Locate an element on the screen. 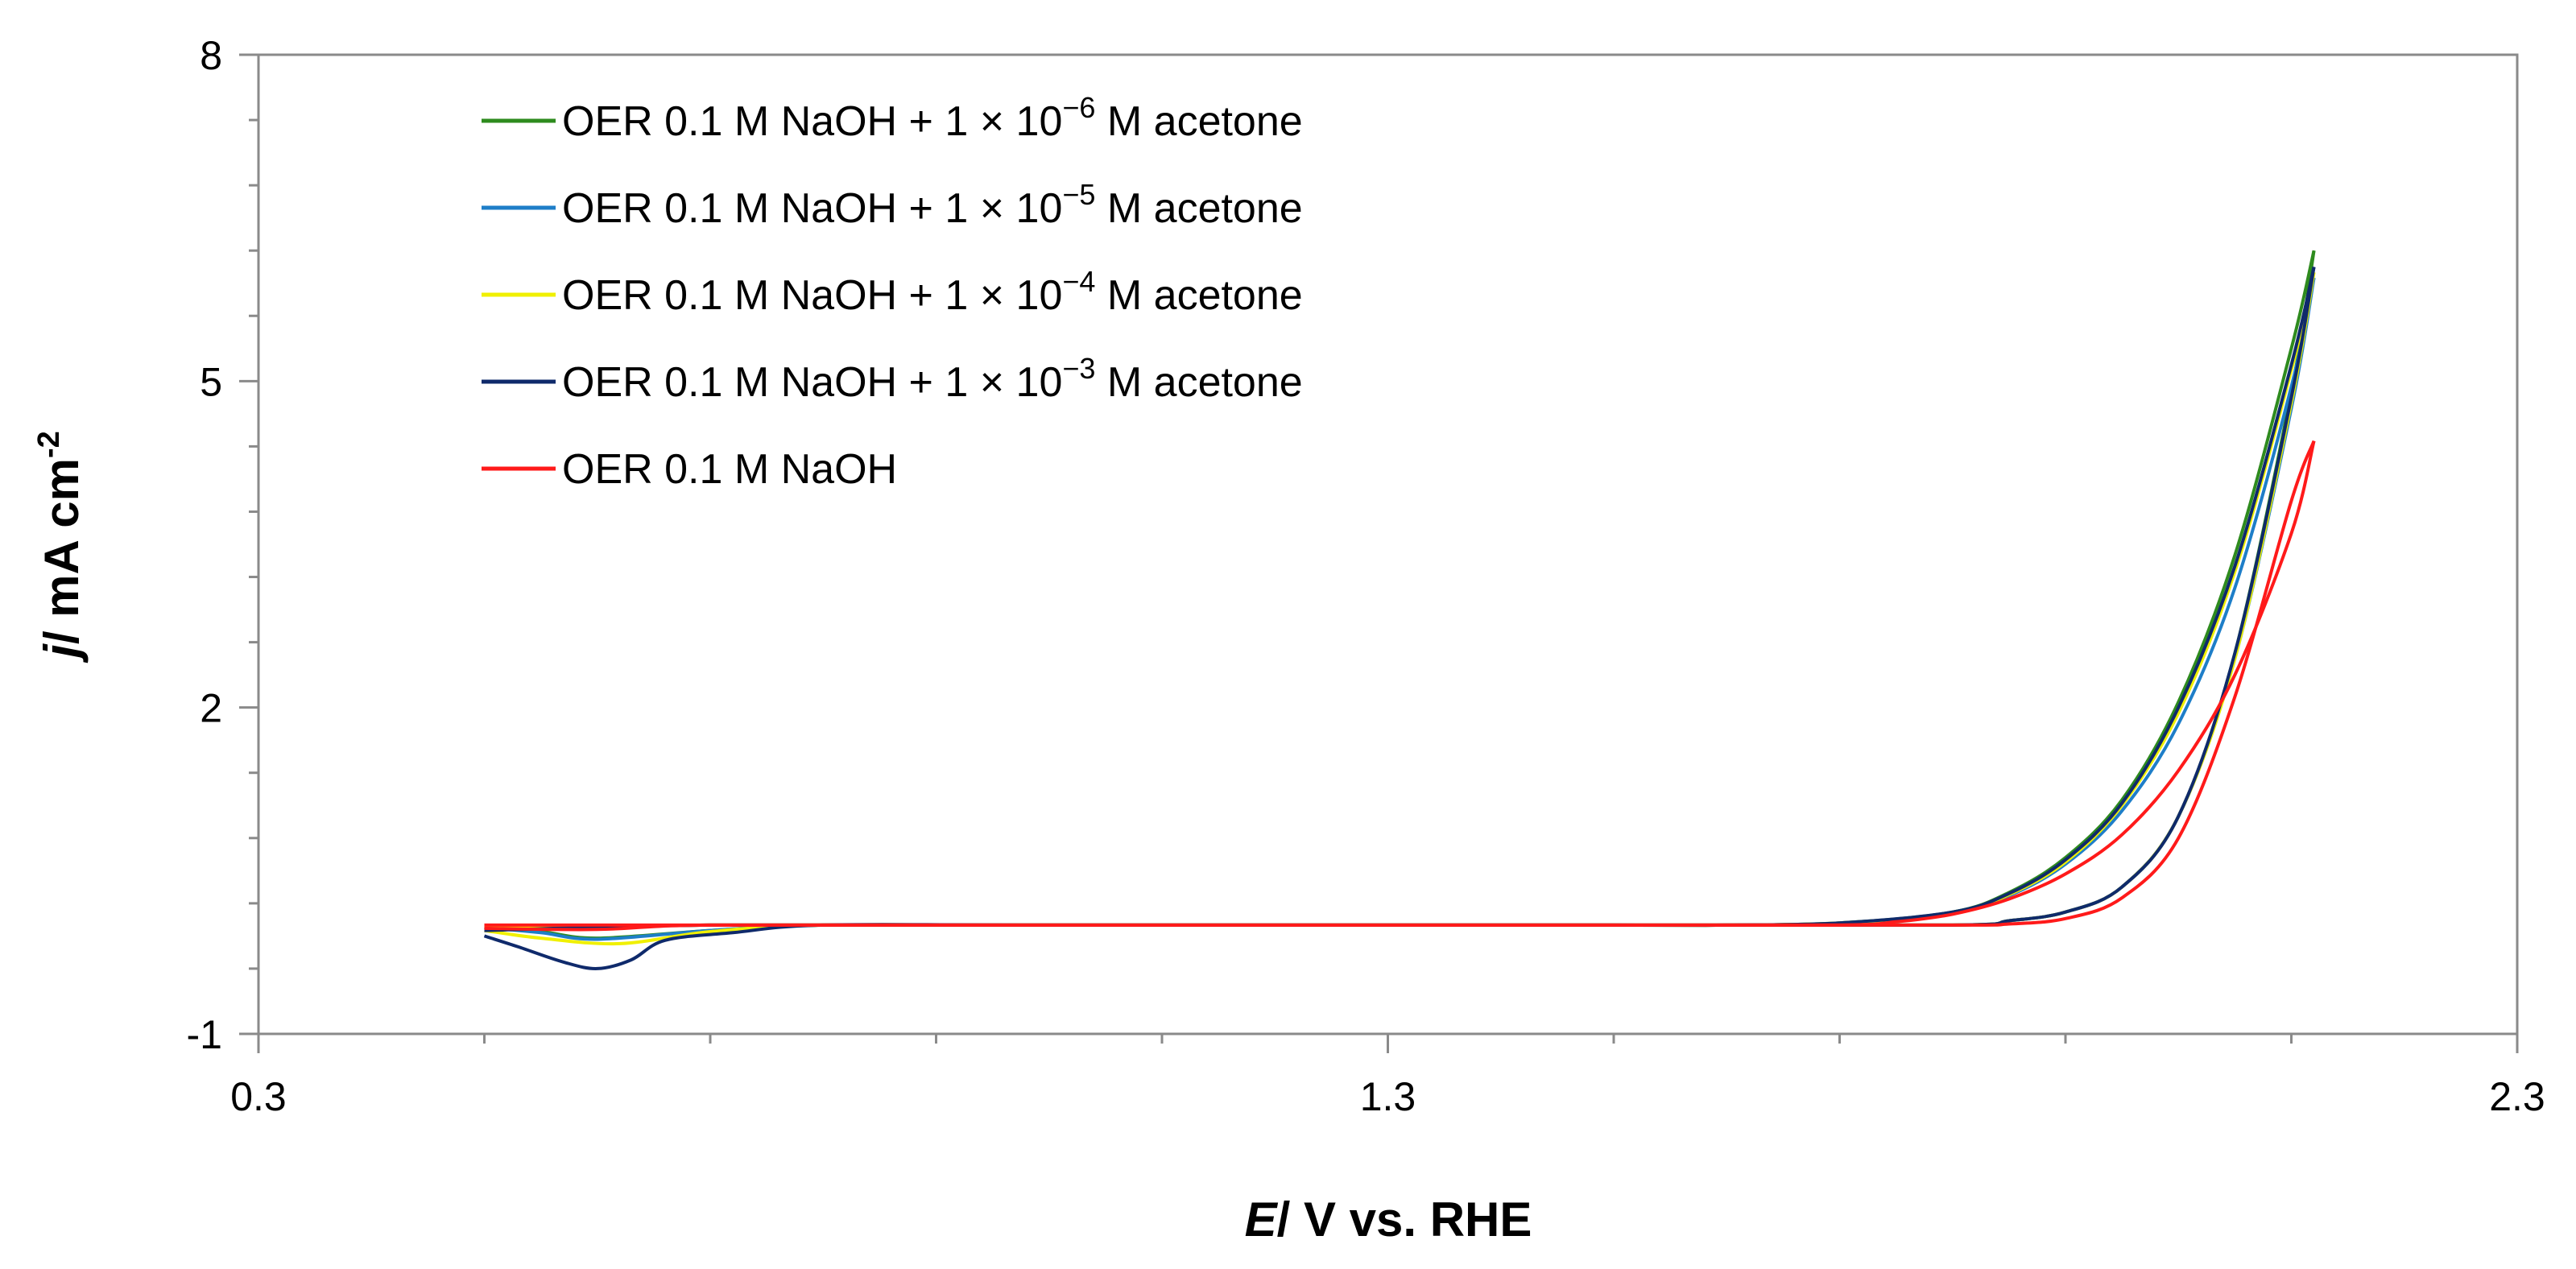  y-axis-title-italic: j is located at coordinates (62, 653).